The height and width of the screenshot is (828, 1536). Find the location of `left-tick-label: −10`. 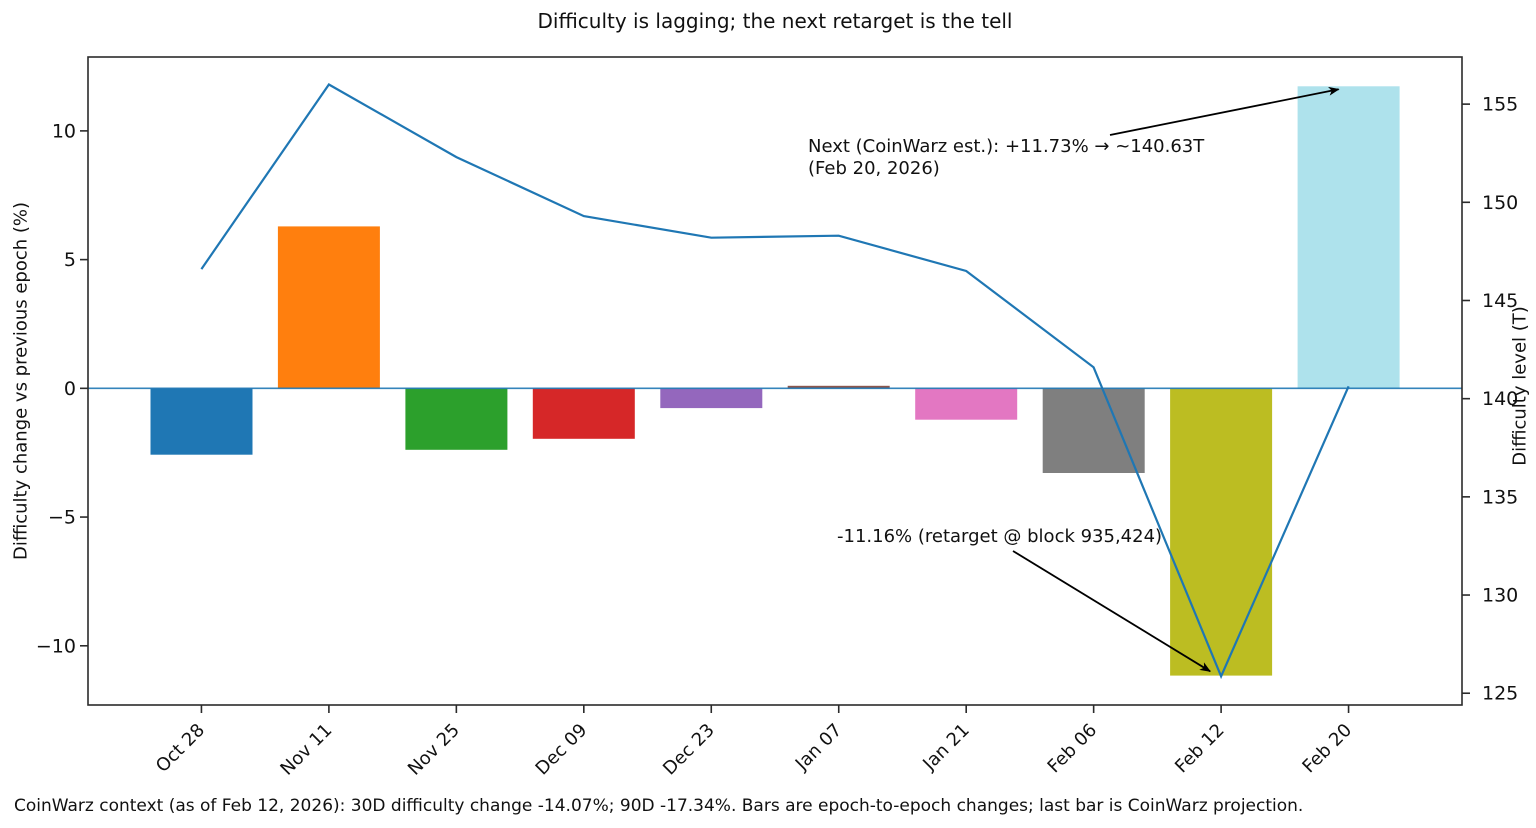

left-tick-label: −10 is located at coordinates (56, 646).